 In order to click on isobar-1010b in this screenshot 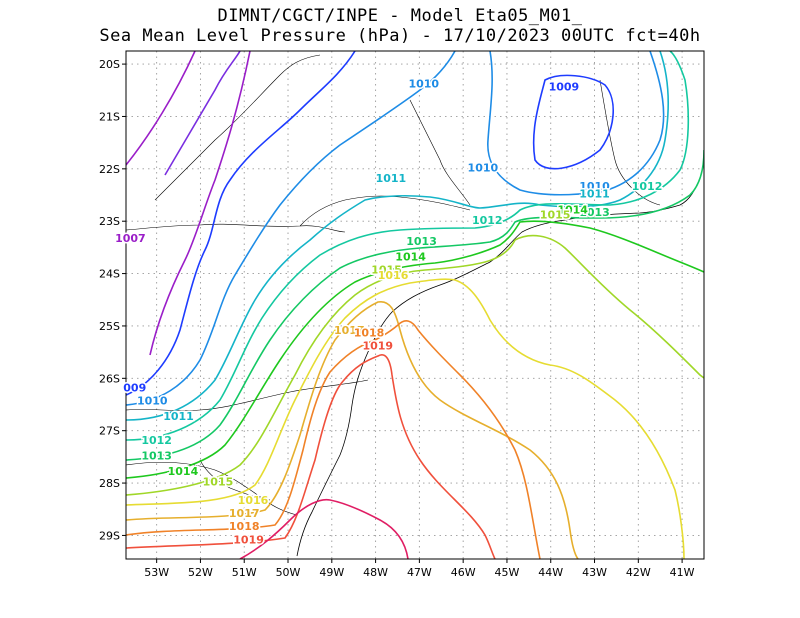, I will do `click(576, 123)`.